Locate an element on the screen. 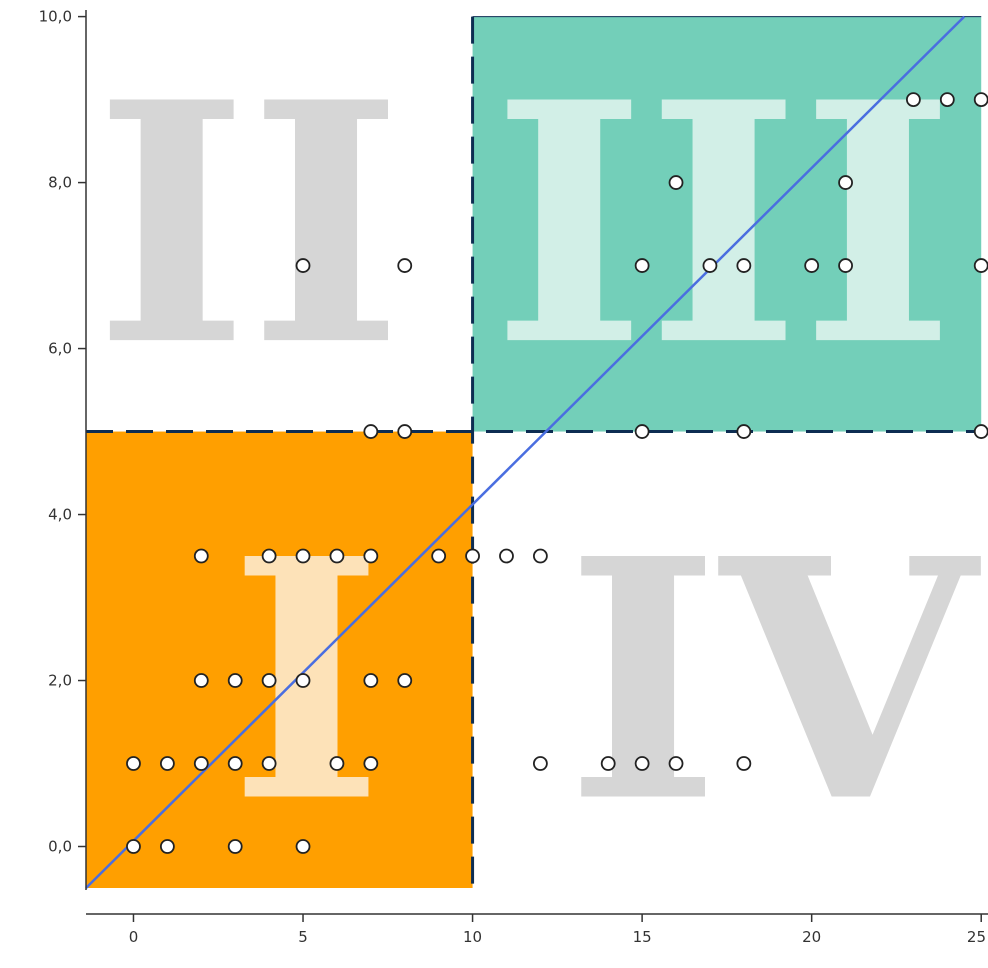  y-tick-label: 0,0 is located at coordinates (60, 847).